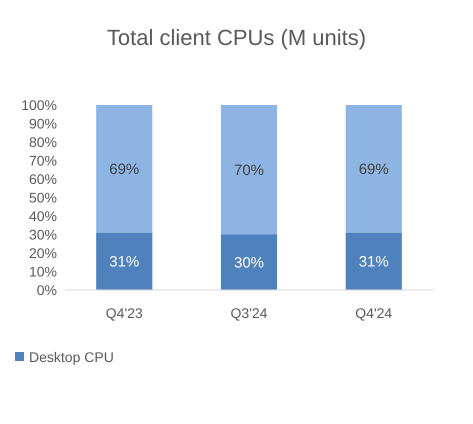  I want to click on x-tick-label: Q3'24, so click(249, 313).